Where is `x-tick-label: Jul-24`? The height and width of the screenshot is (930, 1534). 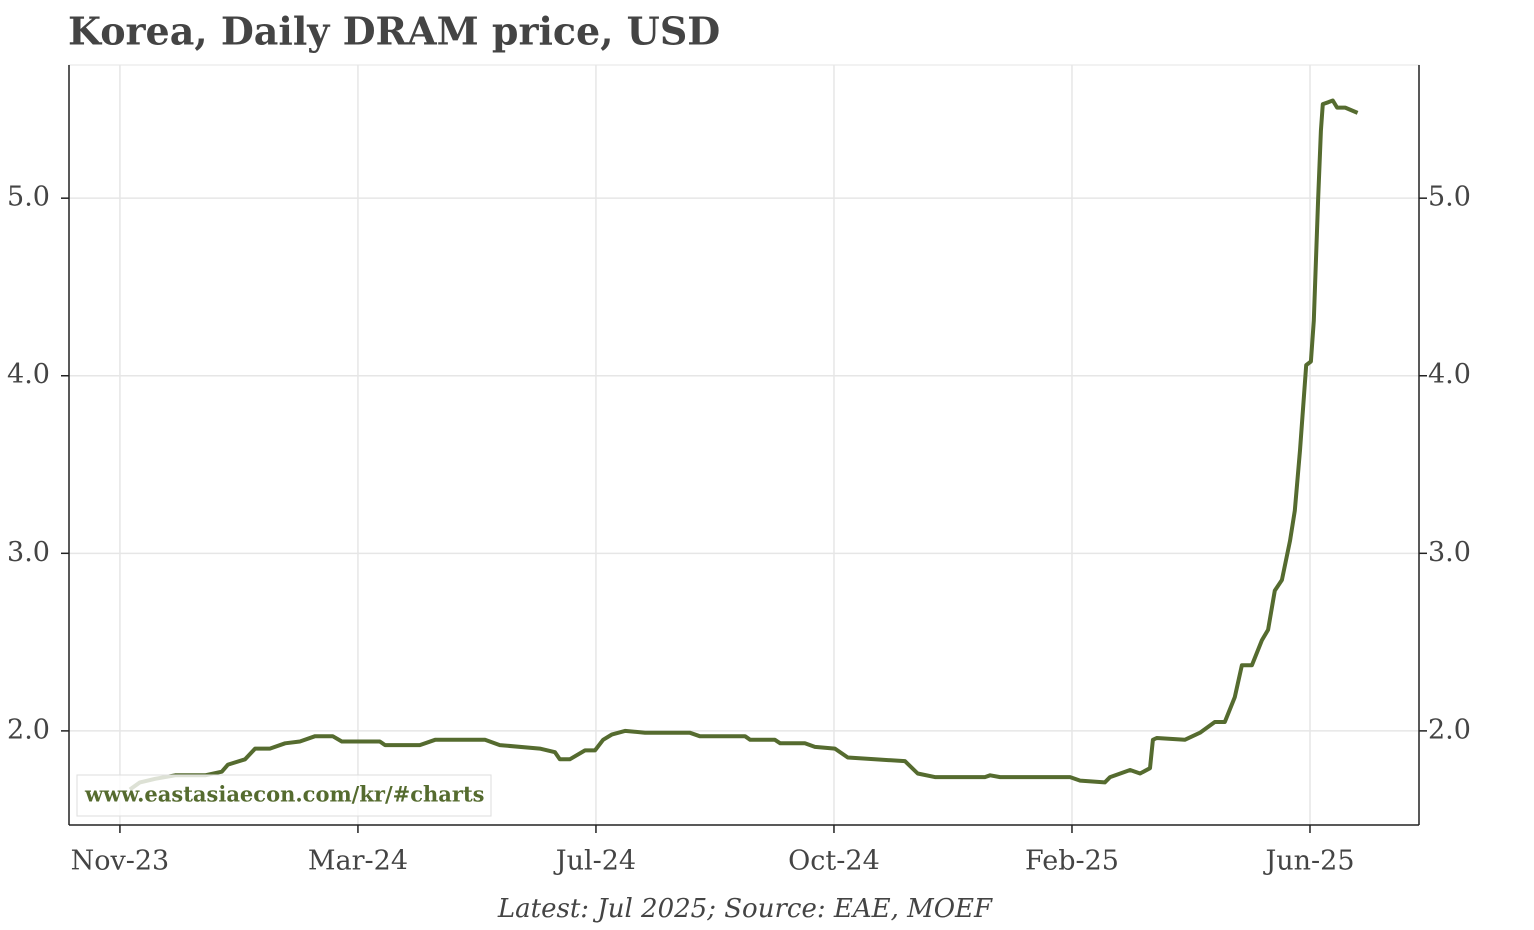 x-tick-label: Jul-24 is located at coordinates (594, 861).